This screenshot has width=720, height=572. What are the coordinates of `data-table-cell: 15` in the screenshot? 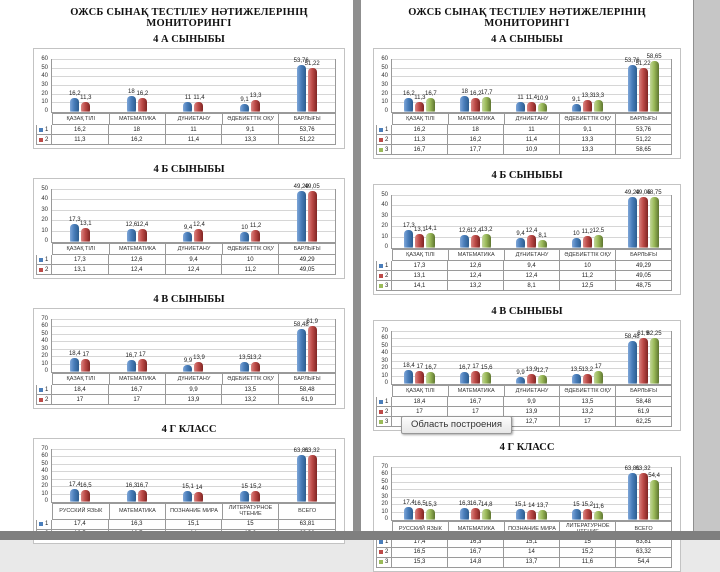 It's located at (251, 524).